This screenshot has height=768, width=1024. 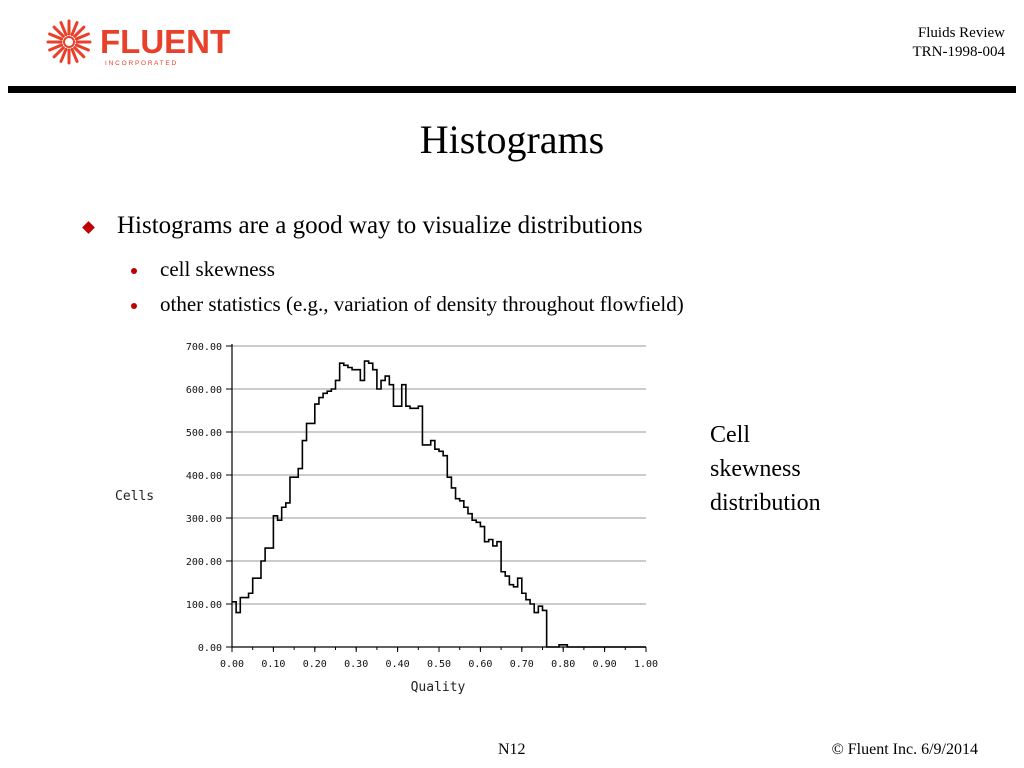 What do you see at coordinates (439, 664) in the screenshot?
I see `x-tick-label: 0.50` at bounding box center [439, 664].